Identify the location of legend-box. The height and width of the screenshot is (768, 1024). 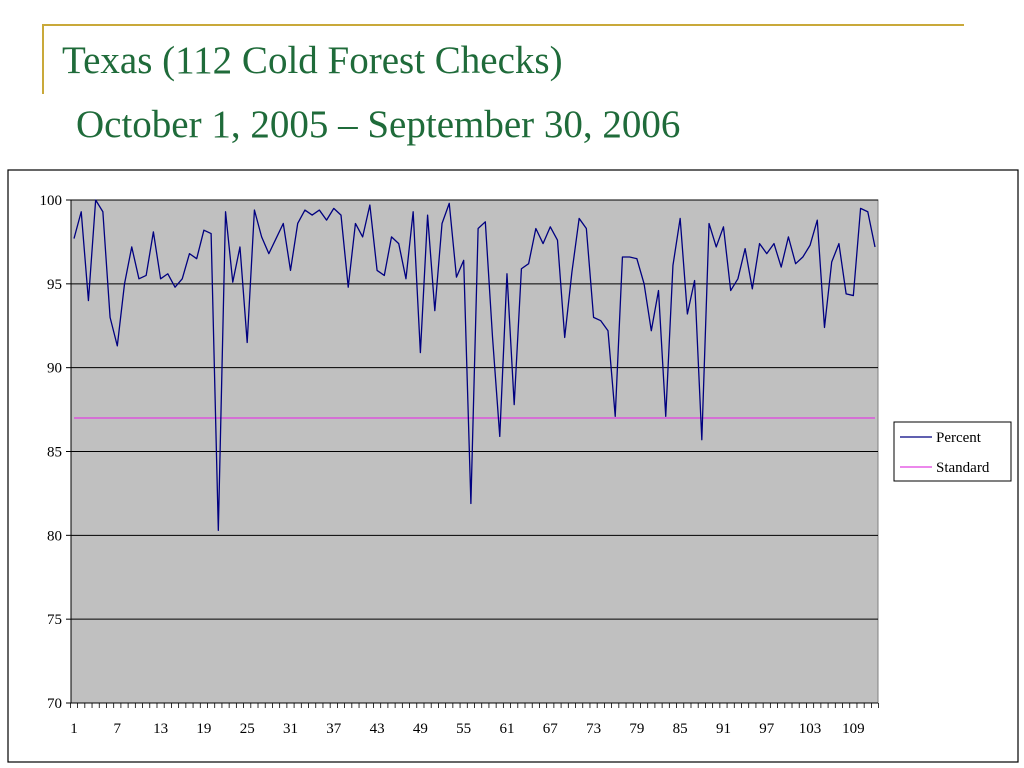
(952, 451).